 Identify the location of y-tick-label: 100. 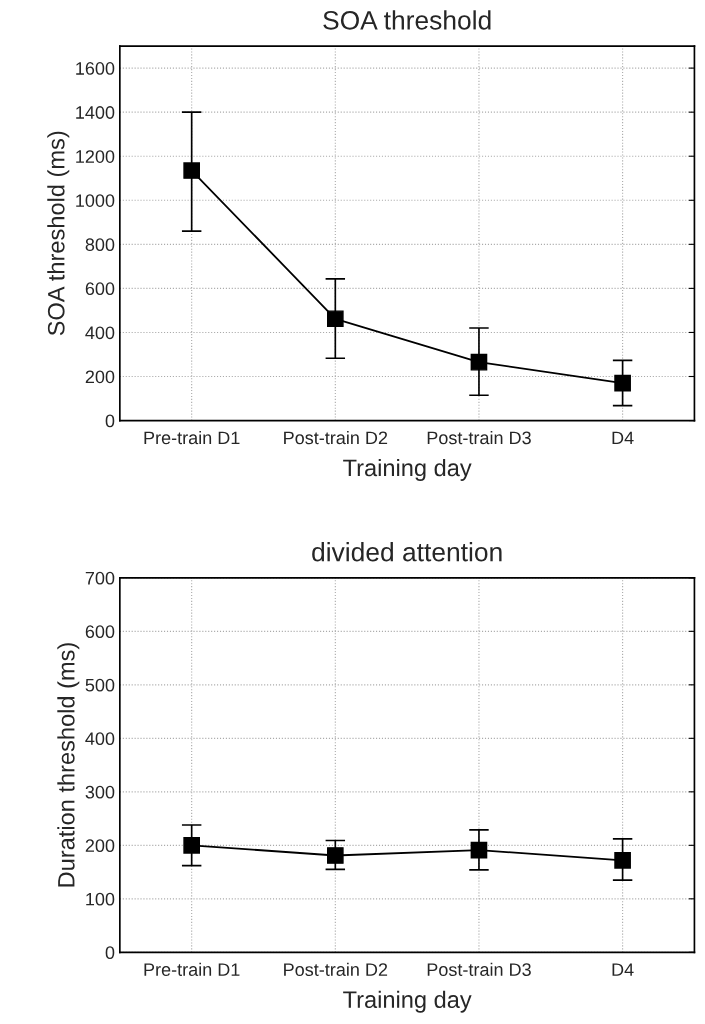
(100, 899).